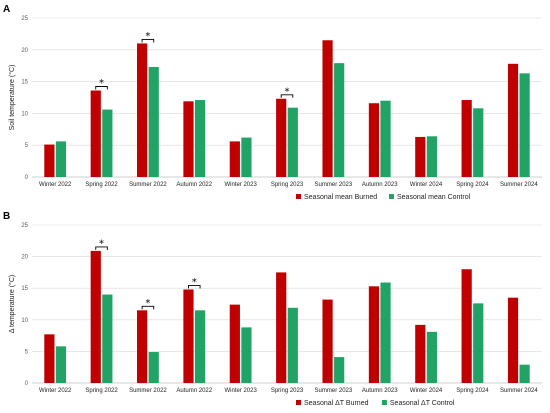 The height and width of the screenshot is (413, 550). I want to click on legend-label: Seasonal ΔT Burned, so click(336, 403).